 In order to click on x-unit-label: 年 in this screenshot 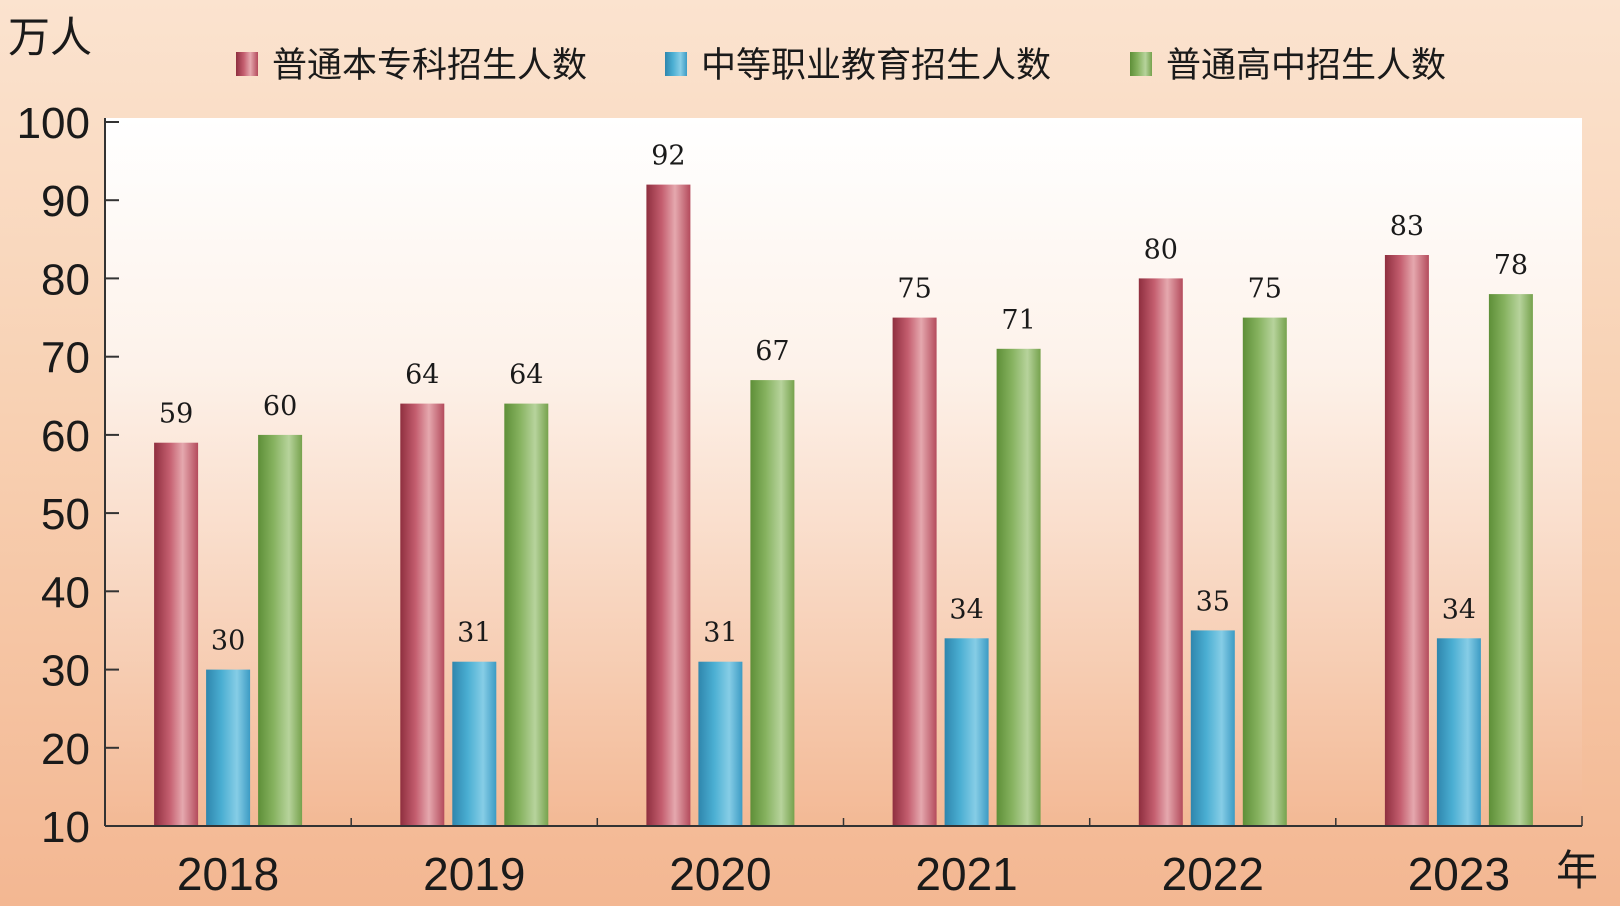, I will do `click(1577, 870)`.